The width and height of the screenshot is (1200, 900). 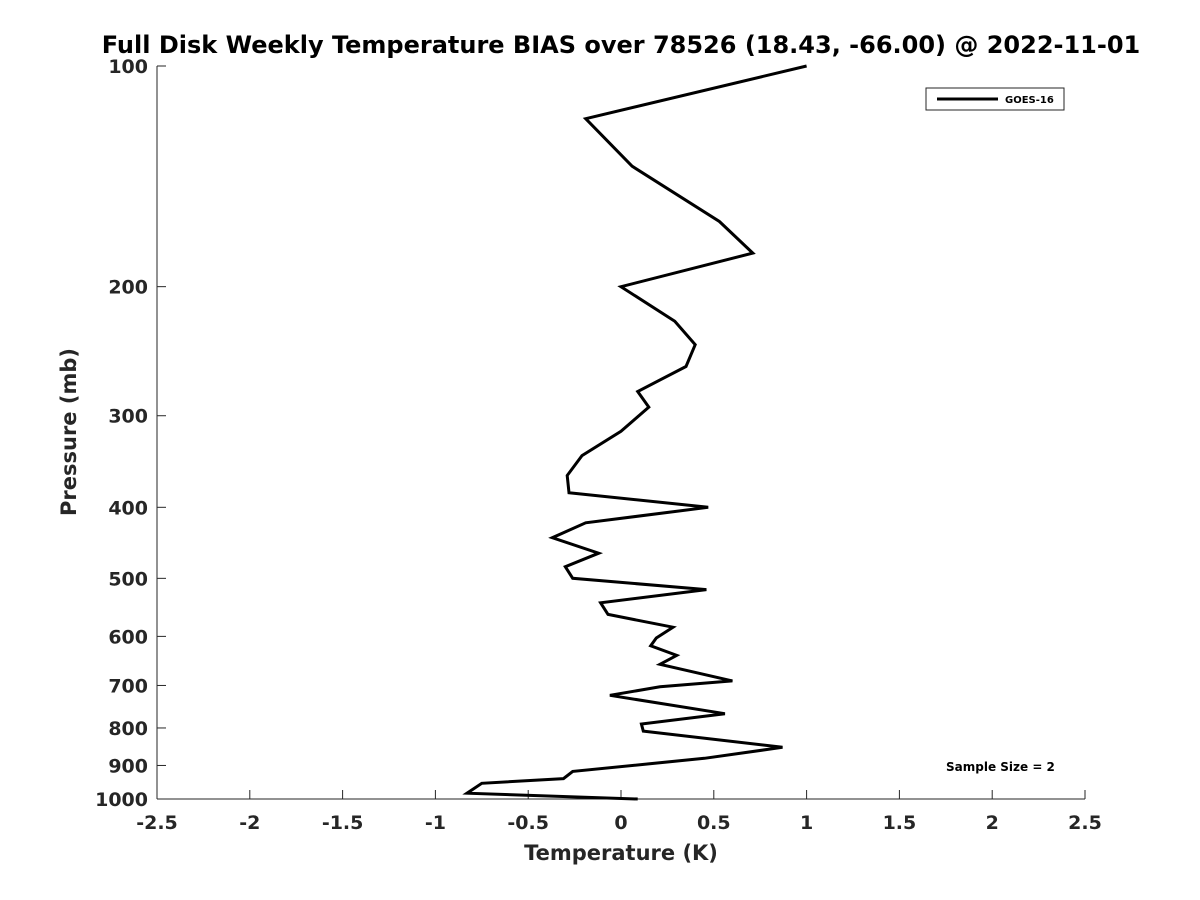 I want to click on y-tick-label: 700, so click(x=128, y=686).